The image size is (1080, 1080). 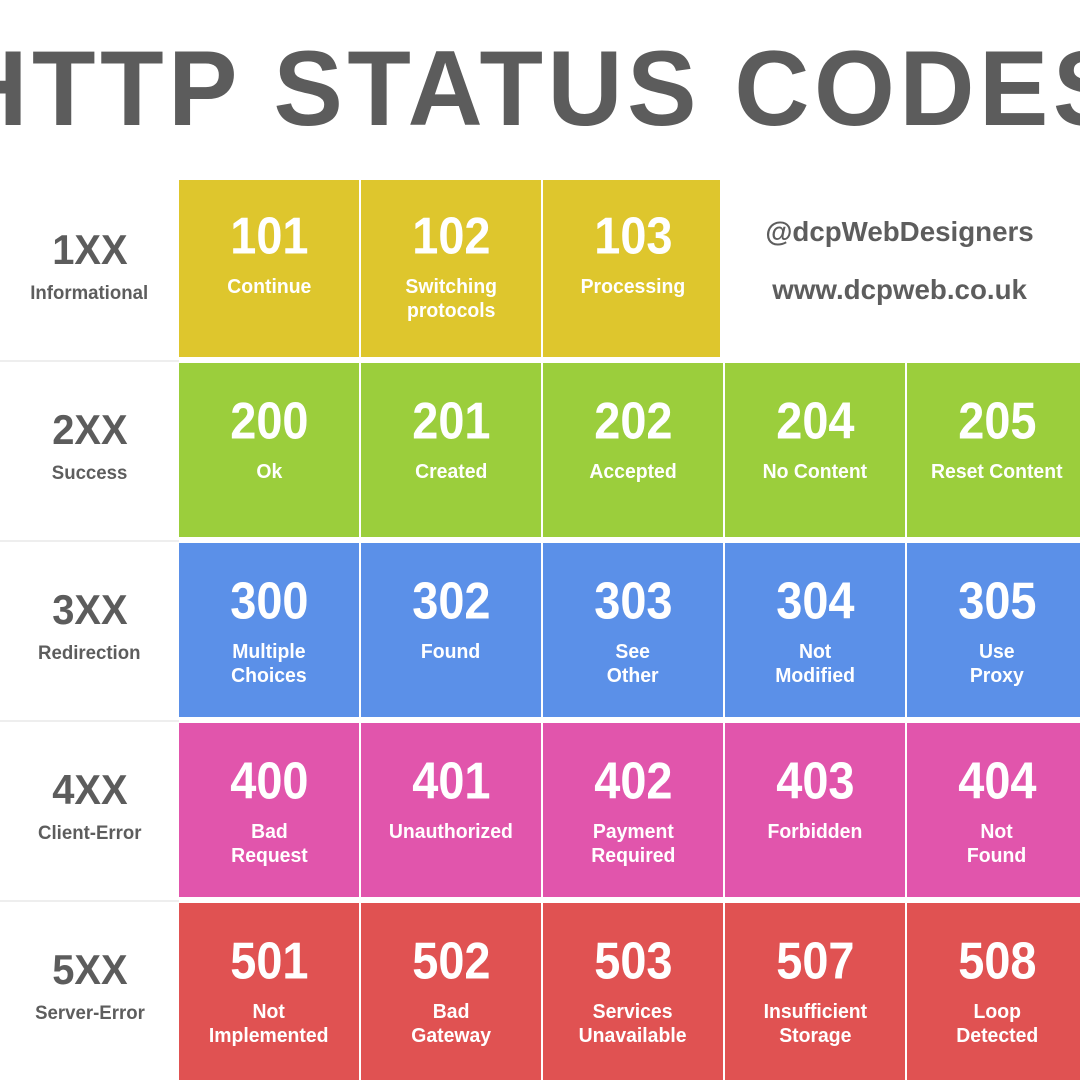 What do you see at coordinates (633, 472) in the screenshot?
I see `status-label: Accepted` at bounding box center [633, 472].